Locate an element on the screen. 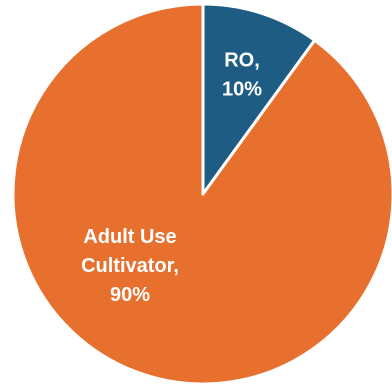 Image resolution: width=392 pixels, height=391 pixels. pie-slice is located at coordinates (259, 99).